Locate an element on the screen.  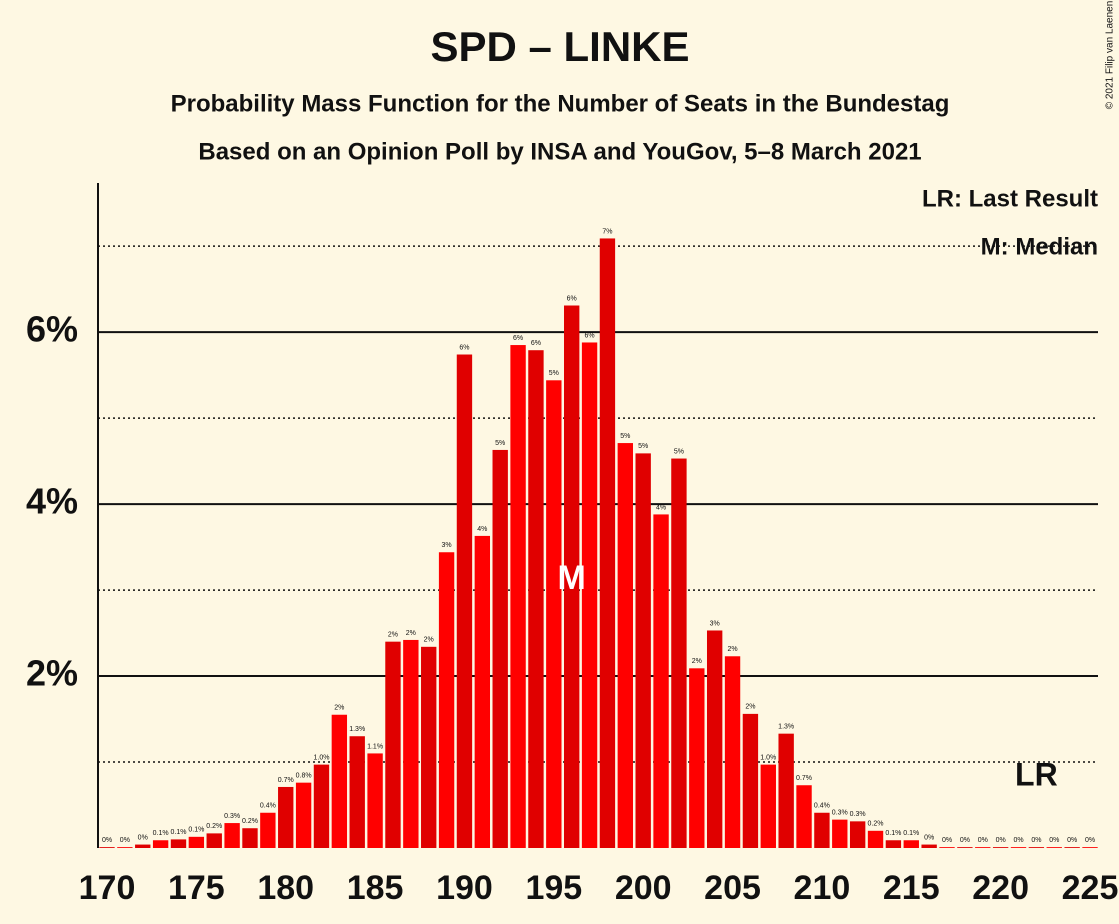
value-label: 7% is located at coordinates (607, 231).